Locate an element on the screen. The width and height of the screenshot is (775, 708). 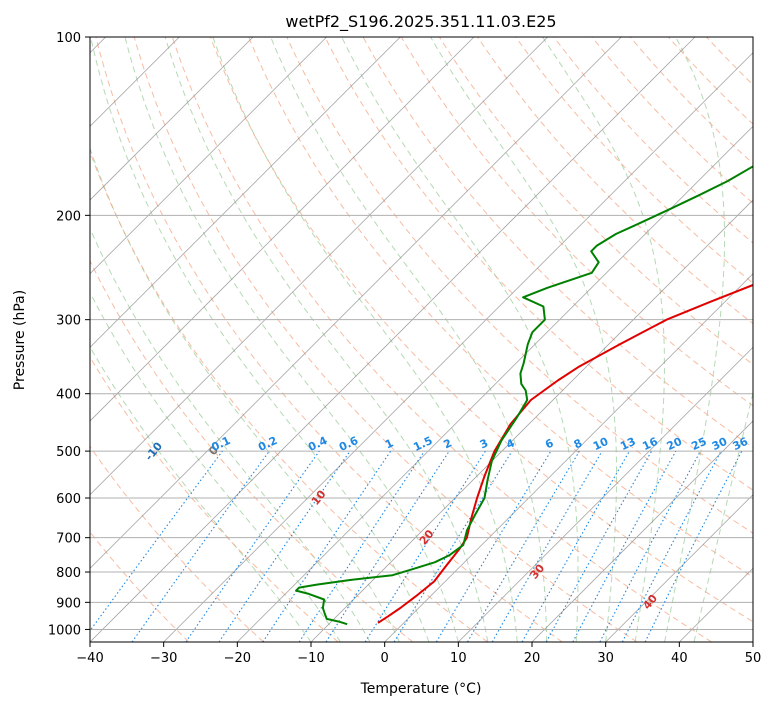
y-tick-label: 400 is located at coordinates (68, 395).